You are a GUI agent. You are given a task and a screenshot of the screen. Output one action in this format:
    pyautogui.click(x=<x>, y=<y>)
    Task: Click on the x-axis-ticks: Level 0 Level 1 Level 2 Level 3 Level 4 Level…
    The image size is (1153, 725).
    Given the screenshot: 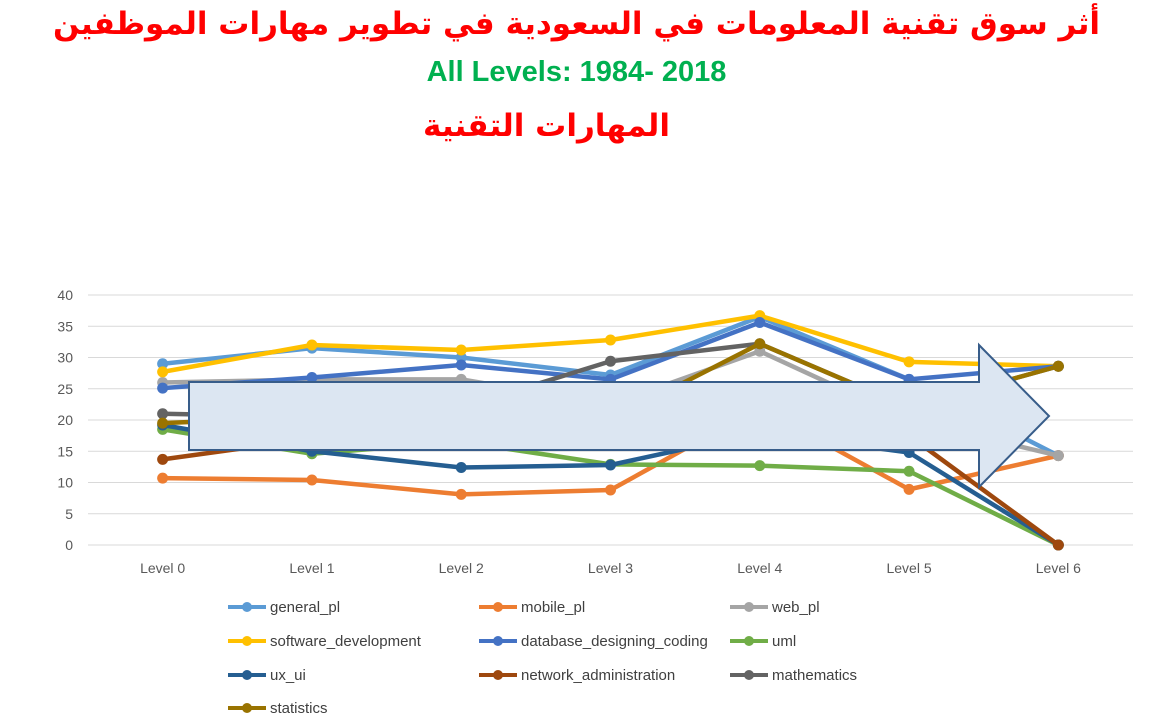 What is the action you would take?
    pyautogui.click(x=610, y=568)
    